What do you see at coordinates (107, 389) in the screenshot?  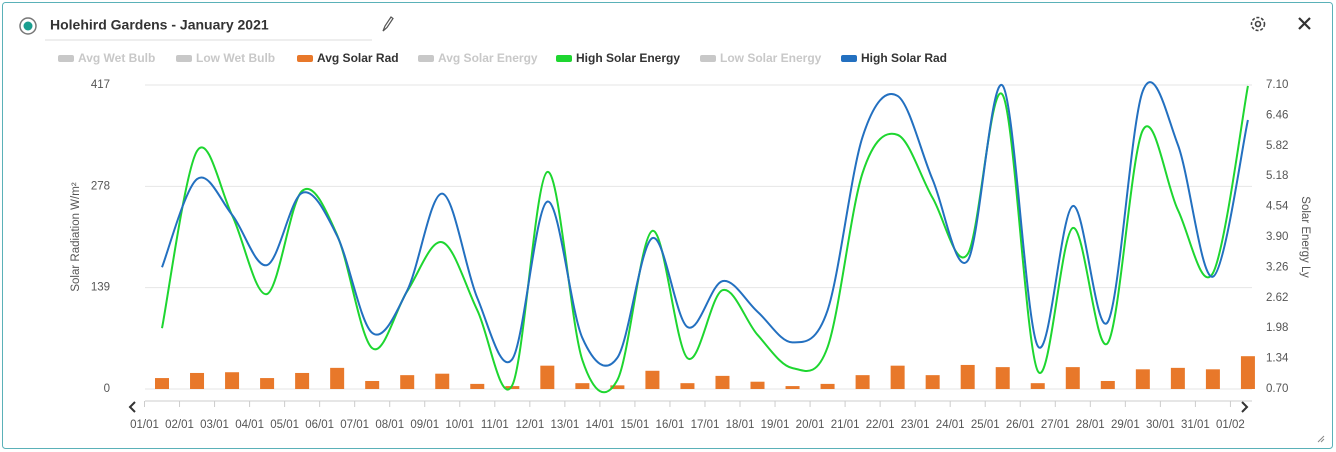 I see `y-tick-label: 0` at bounding box center [107, 389].